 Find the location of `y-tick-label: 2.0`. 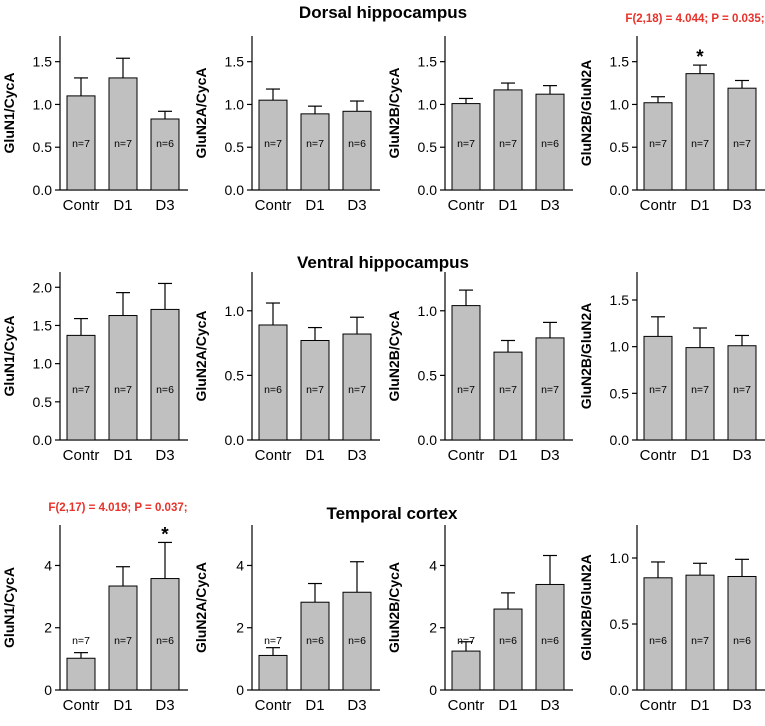

y-tick-label: 2.0 is located at coordinates (43, 287).